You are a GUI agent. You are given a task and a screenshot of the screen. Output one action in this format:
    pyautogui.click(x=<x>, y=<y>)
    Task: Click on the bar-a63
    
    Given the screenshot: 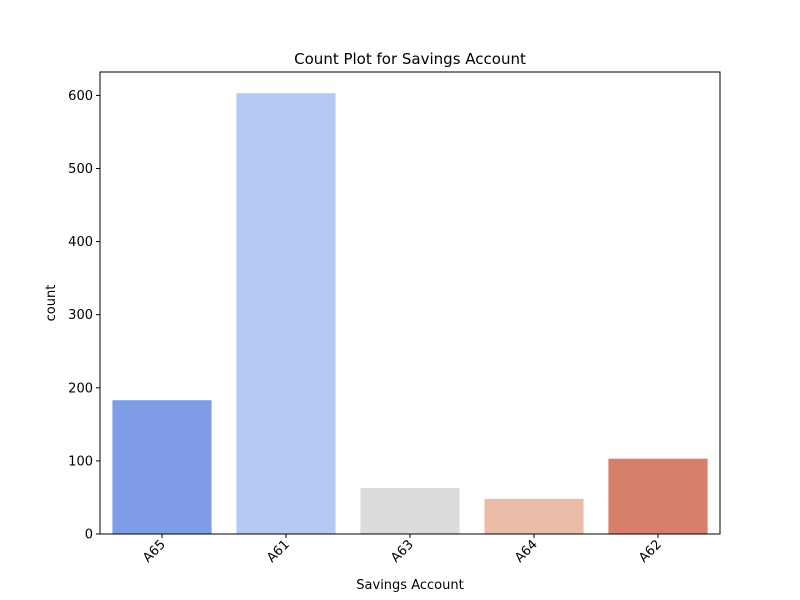 What is the action you would take?
    pyautogui.click(x=410, y=510)
    